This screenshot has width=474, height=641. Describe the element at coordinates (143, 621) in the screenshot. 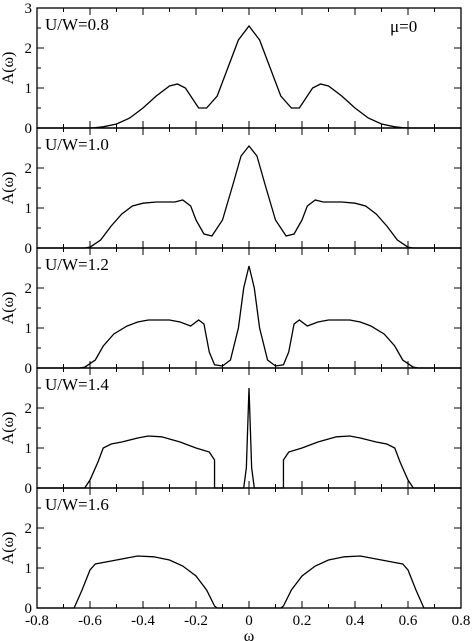

I see `x-tick-label: -0.4` at that location.